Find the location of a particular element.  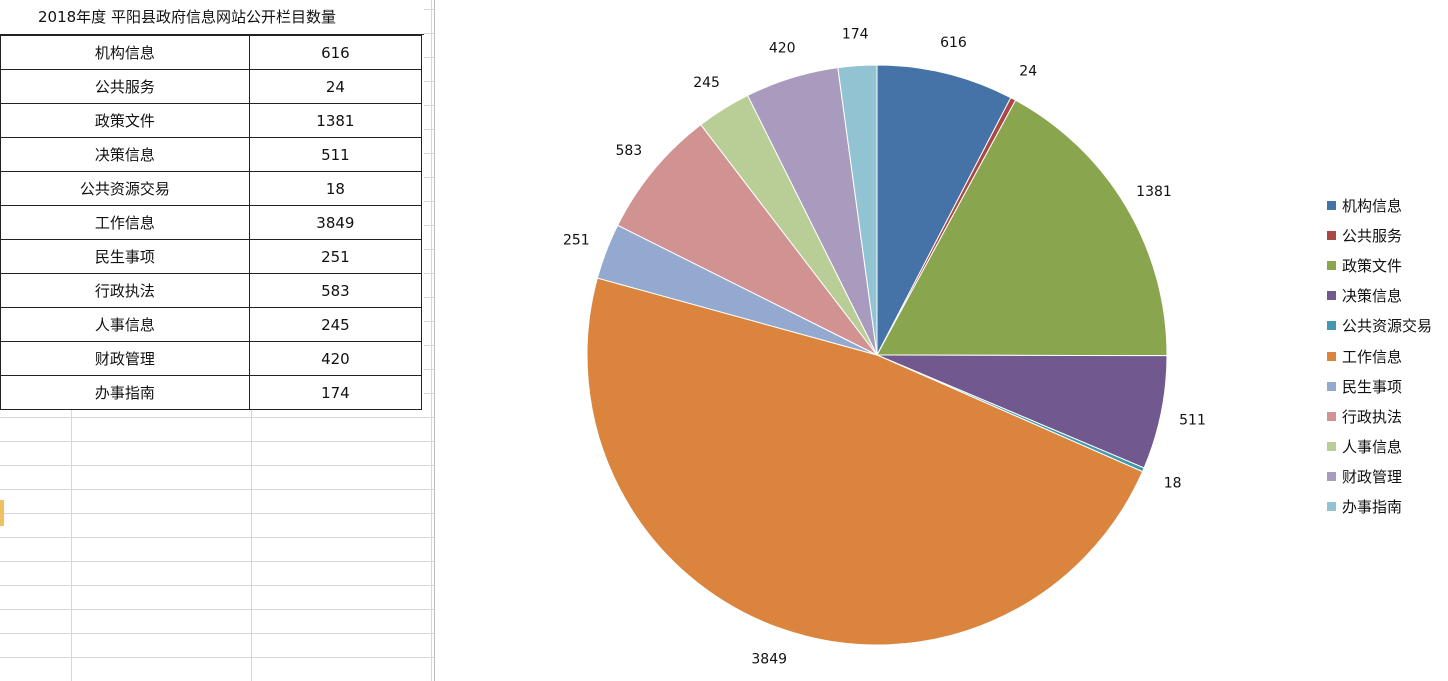

table-cell-category: 工作信息 is located at coordinates (125, 222).